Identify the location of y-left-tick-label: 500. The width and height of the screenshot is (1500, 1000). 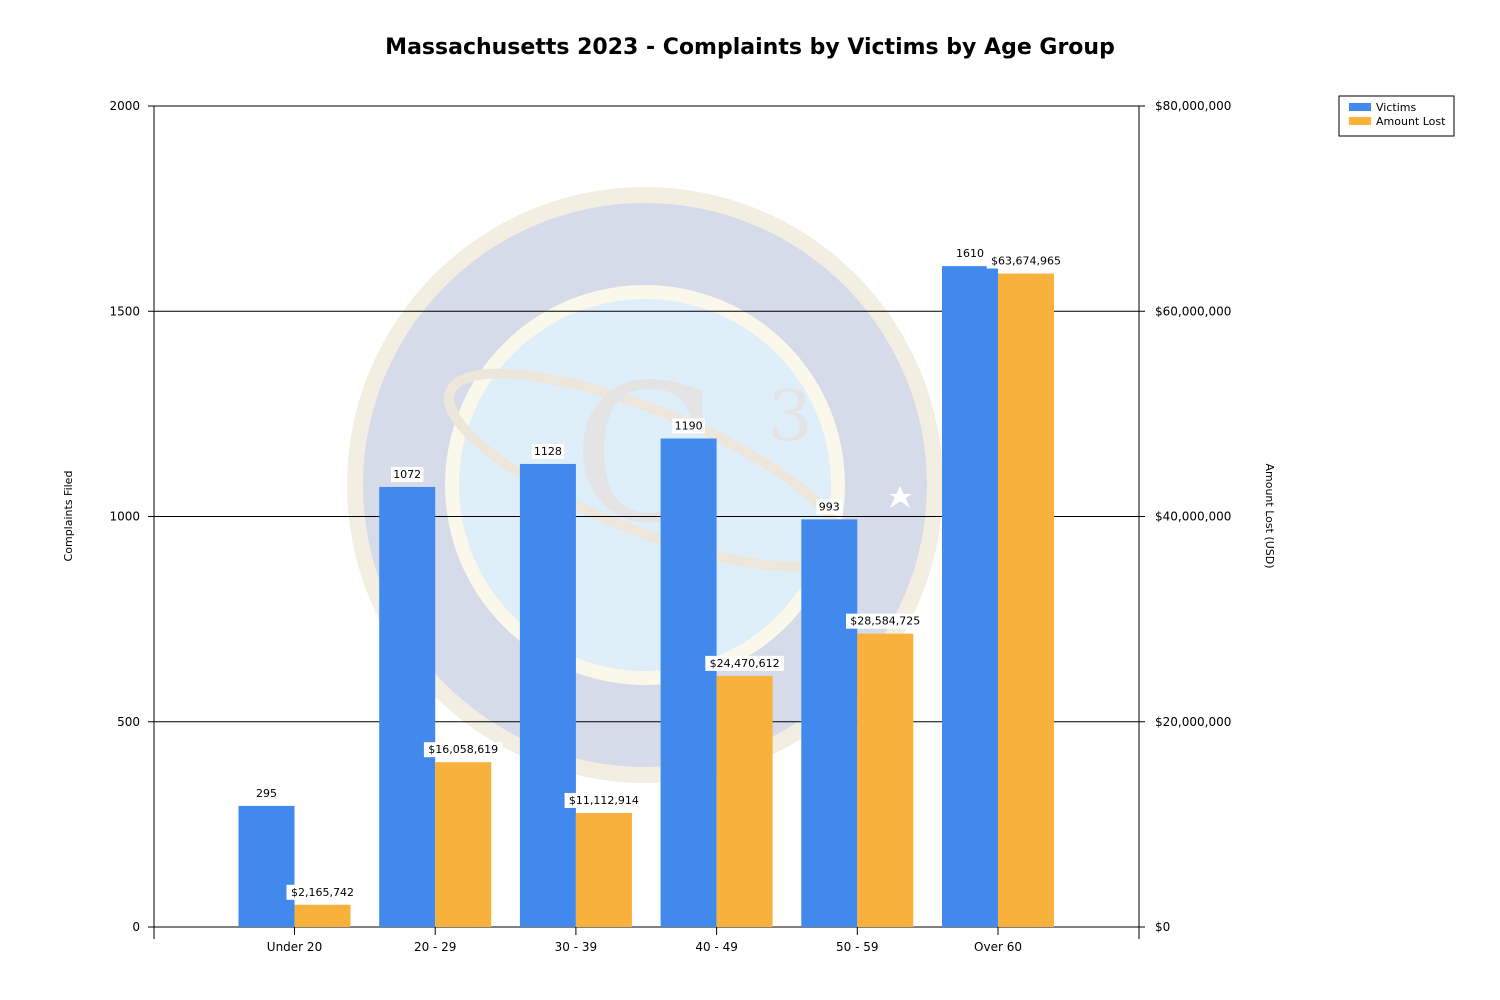
(128, 722).